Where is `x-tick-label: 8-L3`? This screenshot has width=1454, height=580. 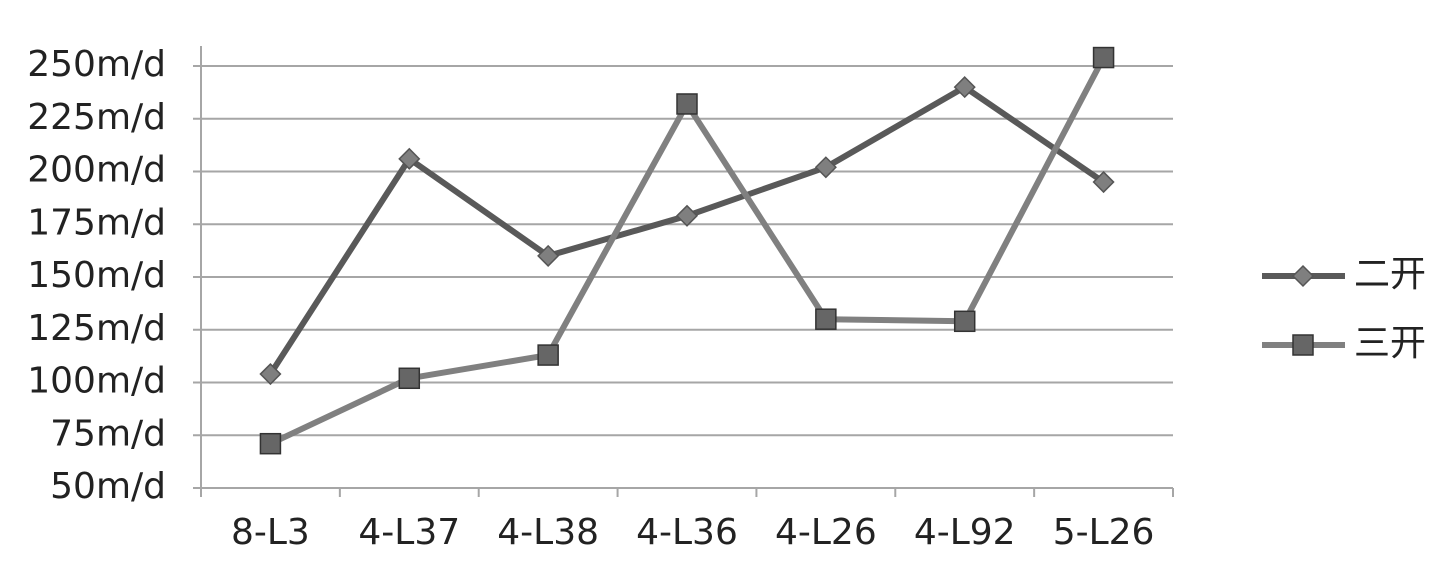 x-tick-label: 8-L3 is located at coordinates (270, 532).